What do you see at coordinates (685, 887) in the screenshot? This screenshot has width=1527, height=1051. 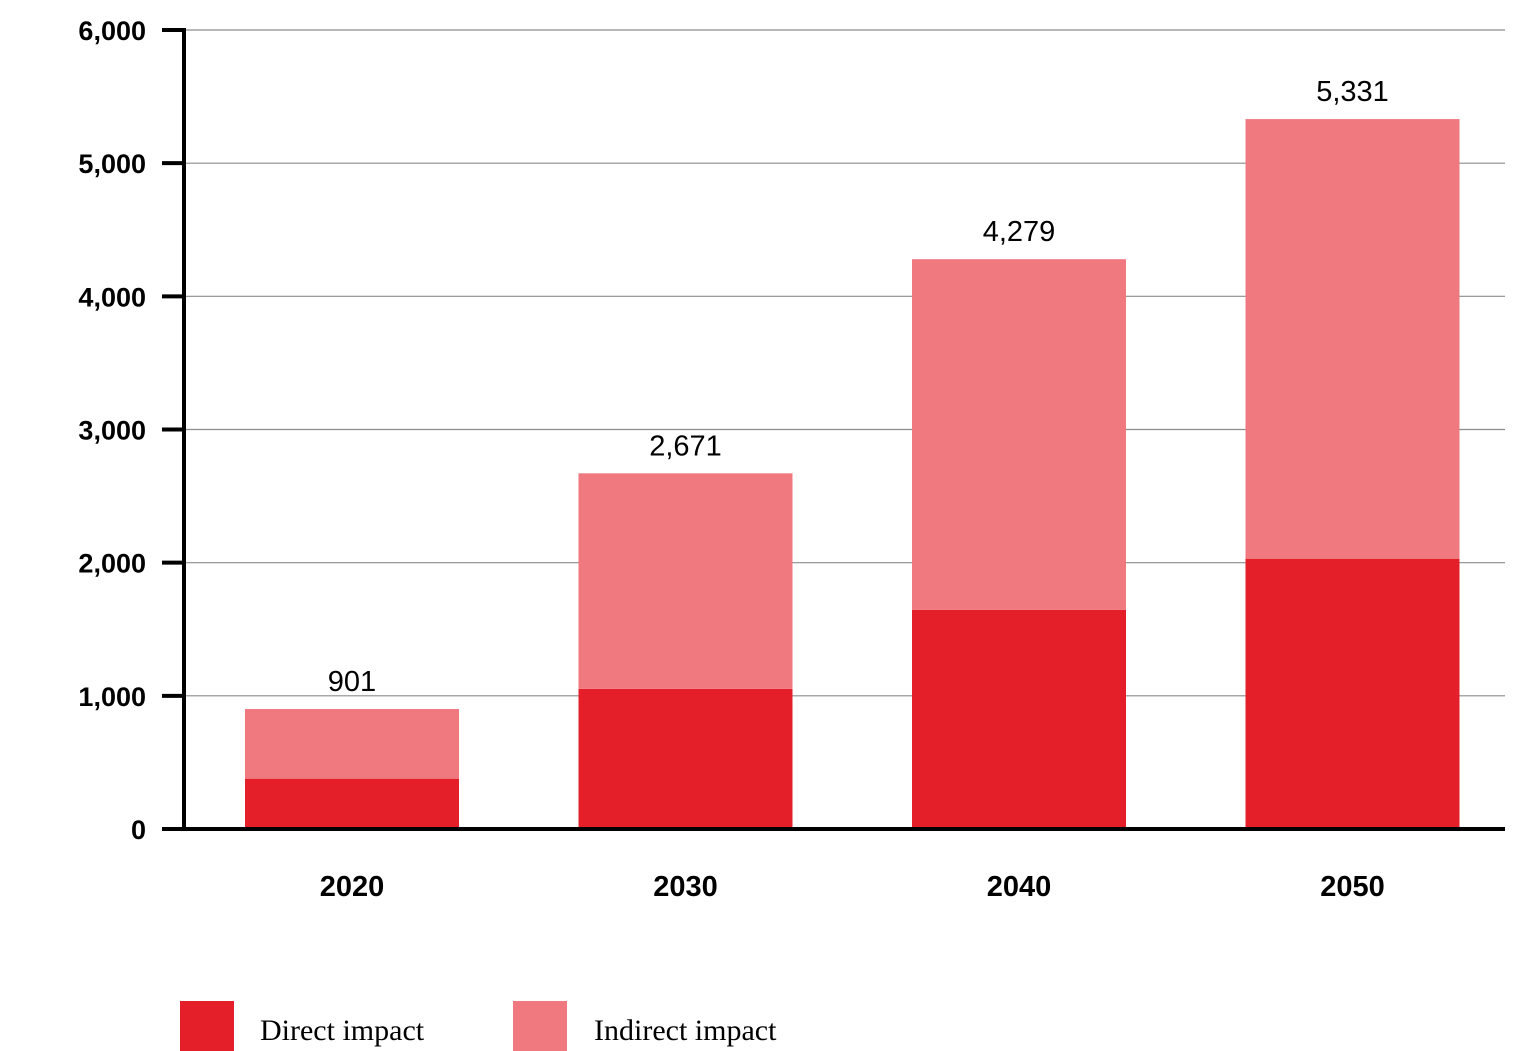 I see `x-tick-label-2030: 2030` at bounding box center [685, 887].